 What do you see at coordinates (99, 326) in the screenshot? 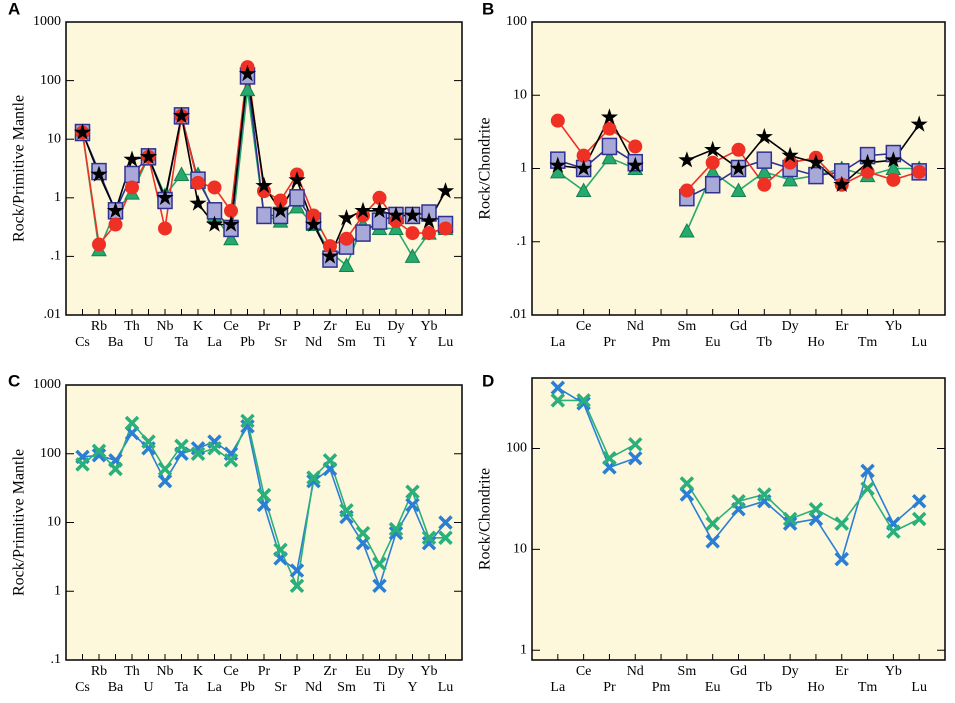
I see `x-tick-label: Rb` at bounding box center [99, 326].